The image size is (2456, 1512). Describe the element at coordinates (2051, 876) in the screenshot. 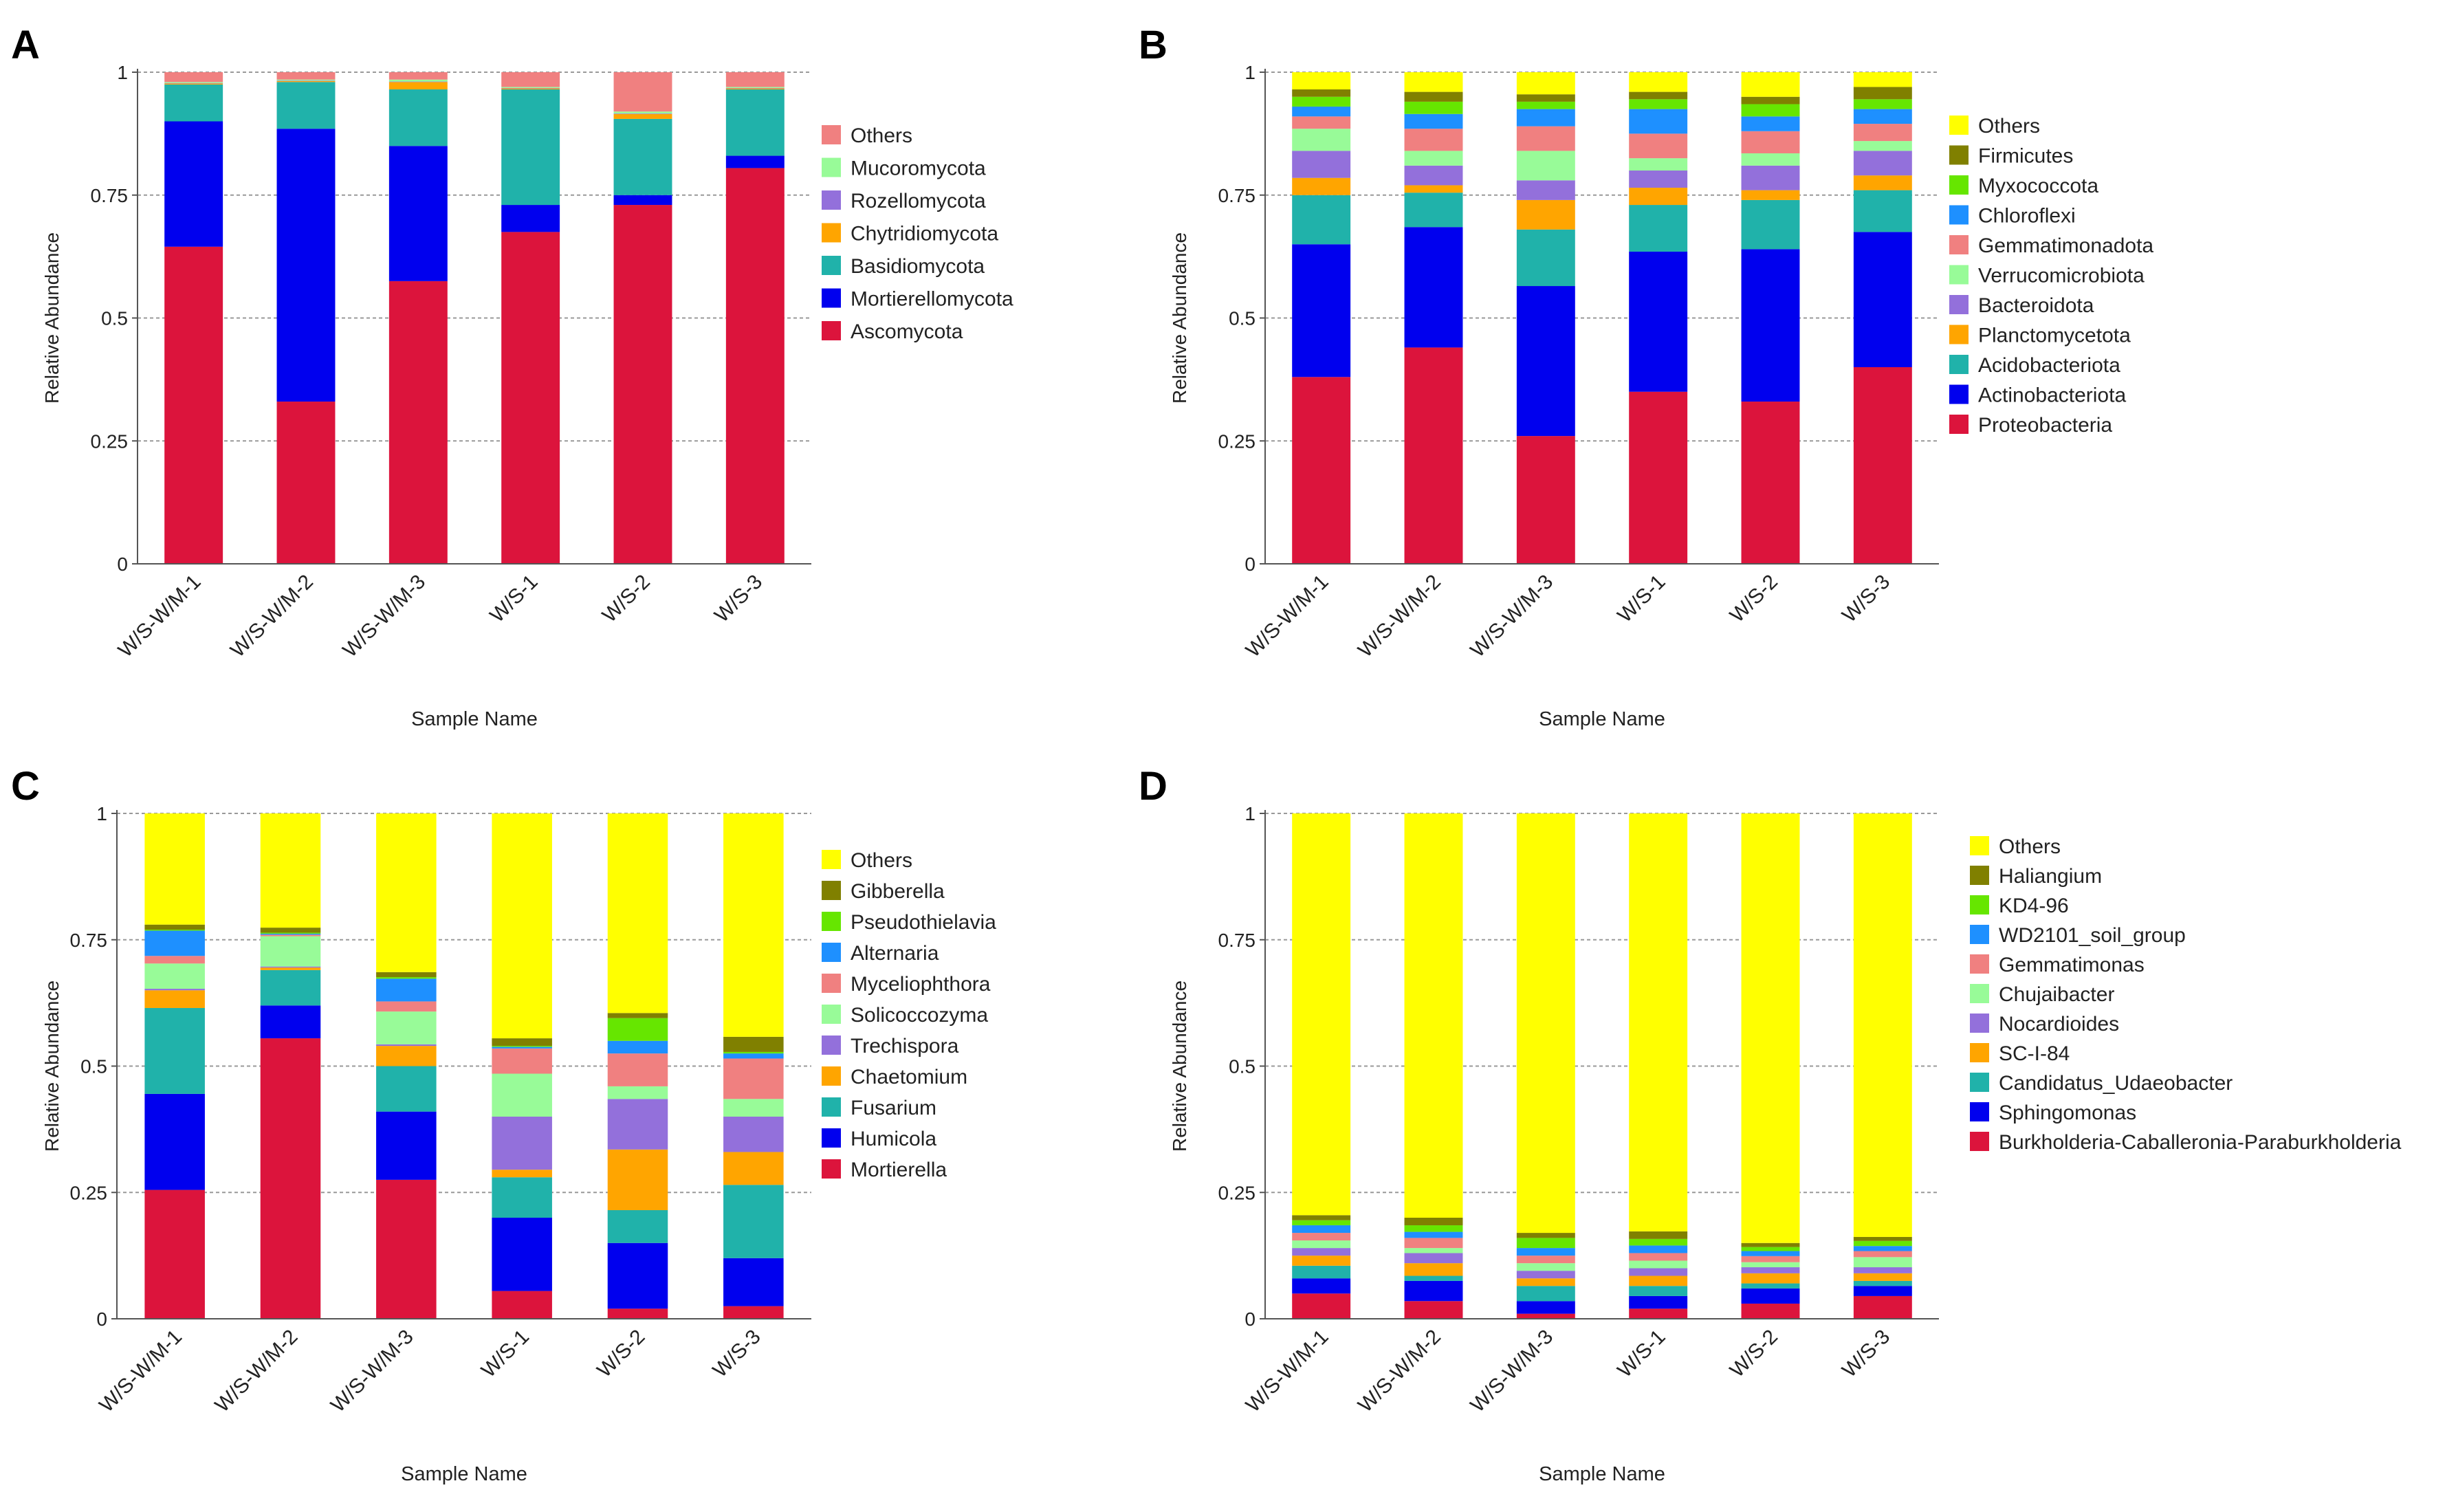

I see `legend-label: Haliangium` at that location.